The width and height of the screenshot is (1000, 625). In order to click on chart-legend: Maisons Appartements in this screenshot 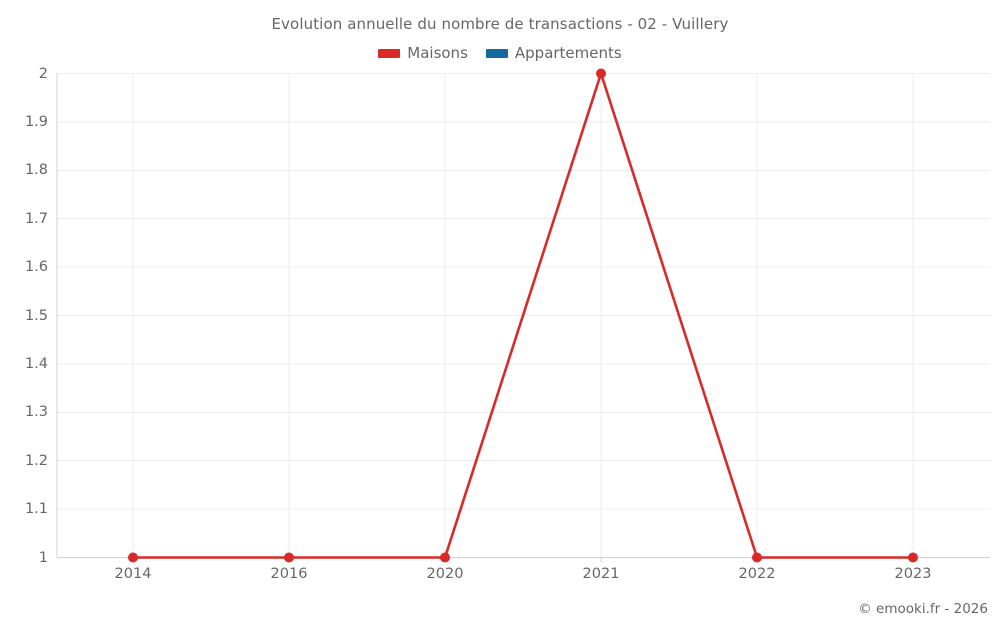, I will do `click(500, 53)`.